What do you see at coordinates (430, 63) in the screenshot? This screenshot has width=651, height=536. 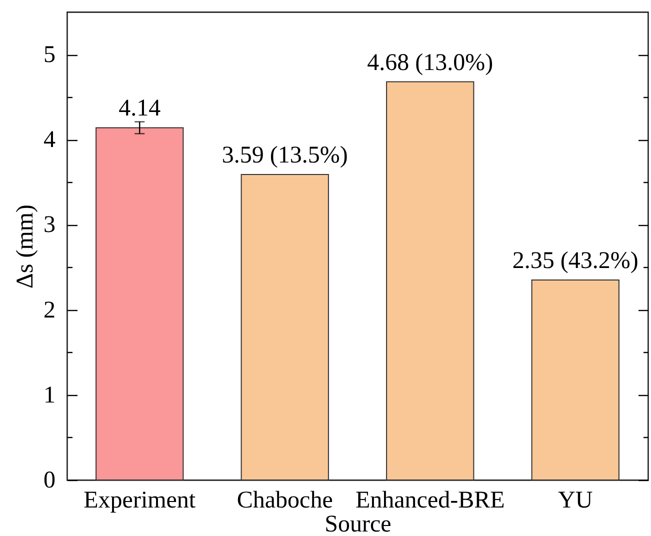 I see `data-label: 4.68 (13.0%)` at bounding box center [430, 63].